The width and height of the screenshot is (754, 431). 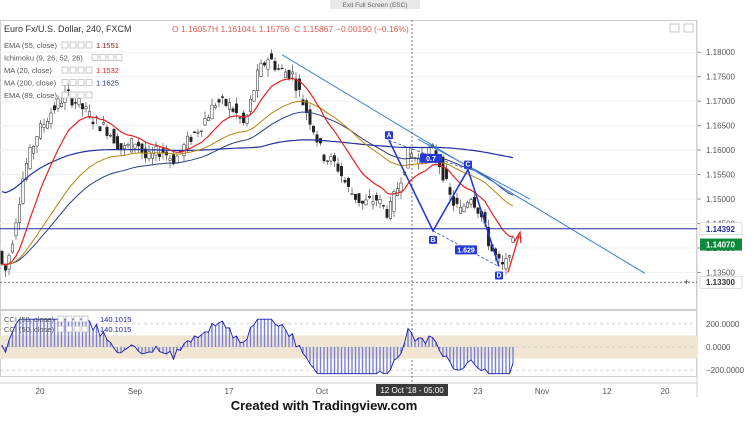 I want to click on trendline-lower, so click(x=474, y=169).